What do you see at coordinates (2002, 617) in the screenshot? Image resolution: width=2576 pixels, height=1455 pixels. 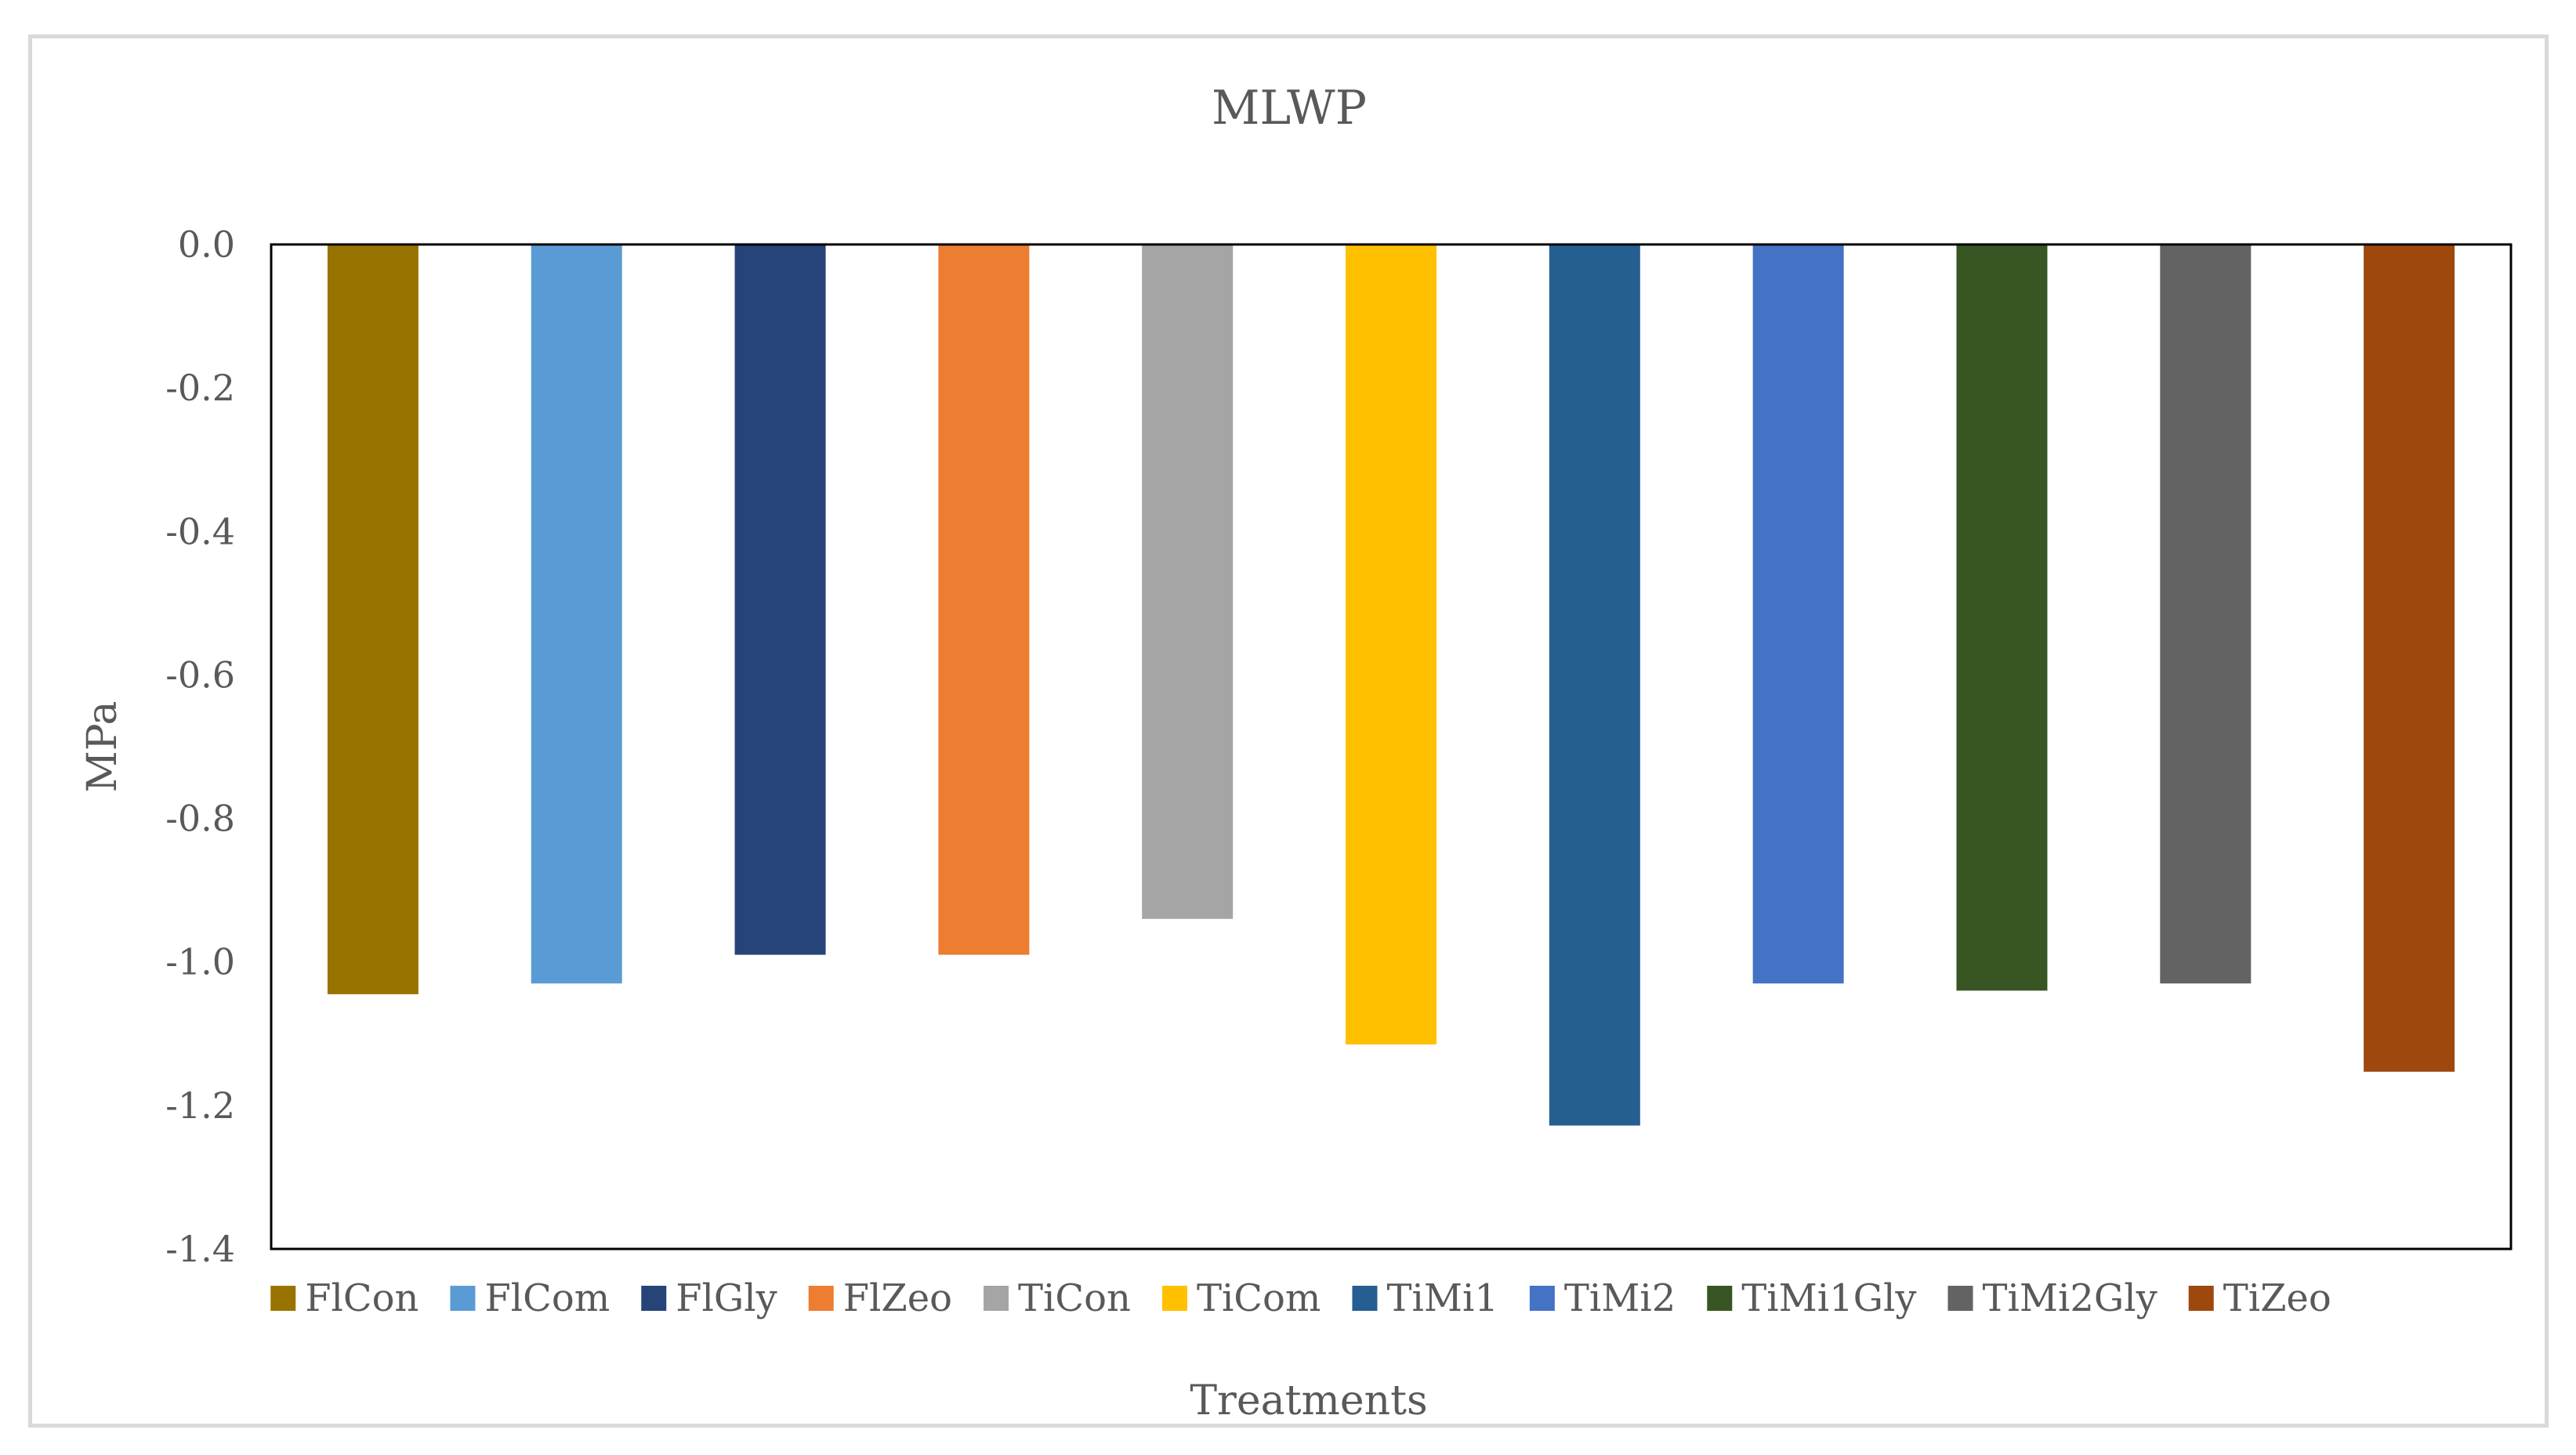 I see `bar-TiMi1Gly` at bounding box center [2002, 617].